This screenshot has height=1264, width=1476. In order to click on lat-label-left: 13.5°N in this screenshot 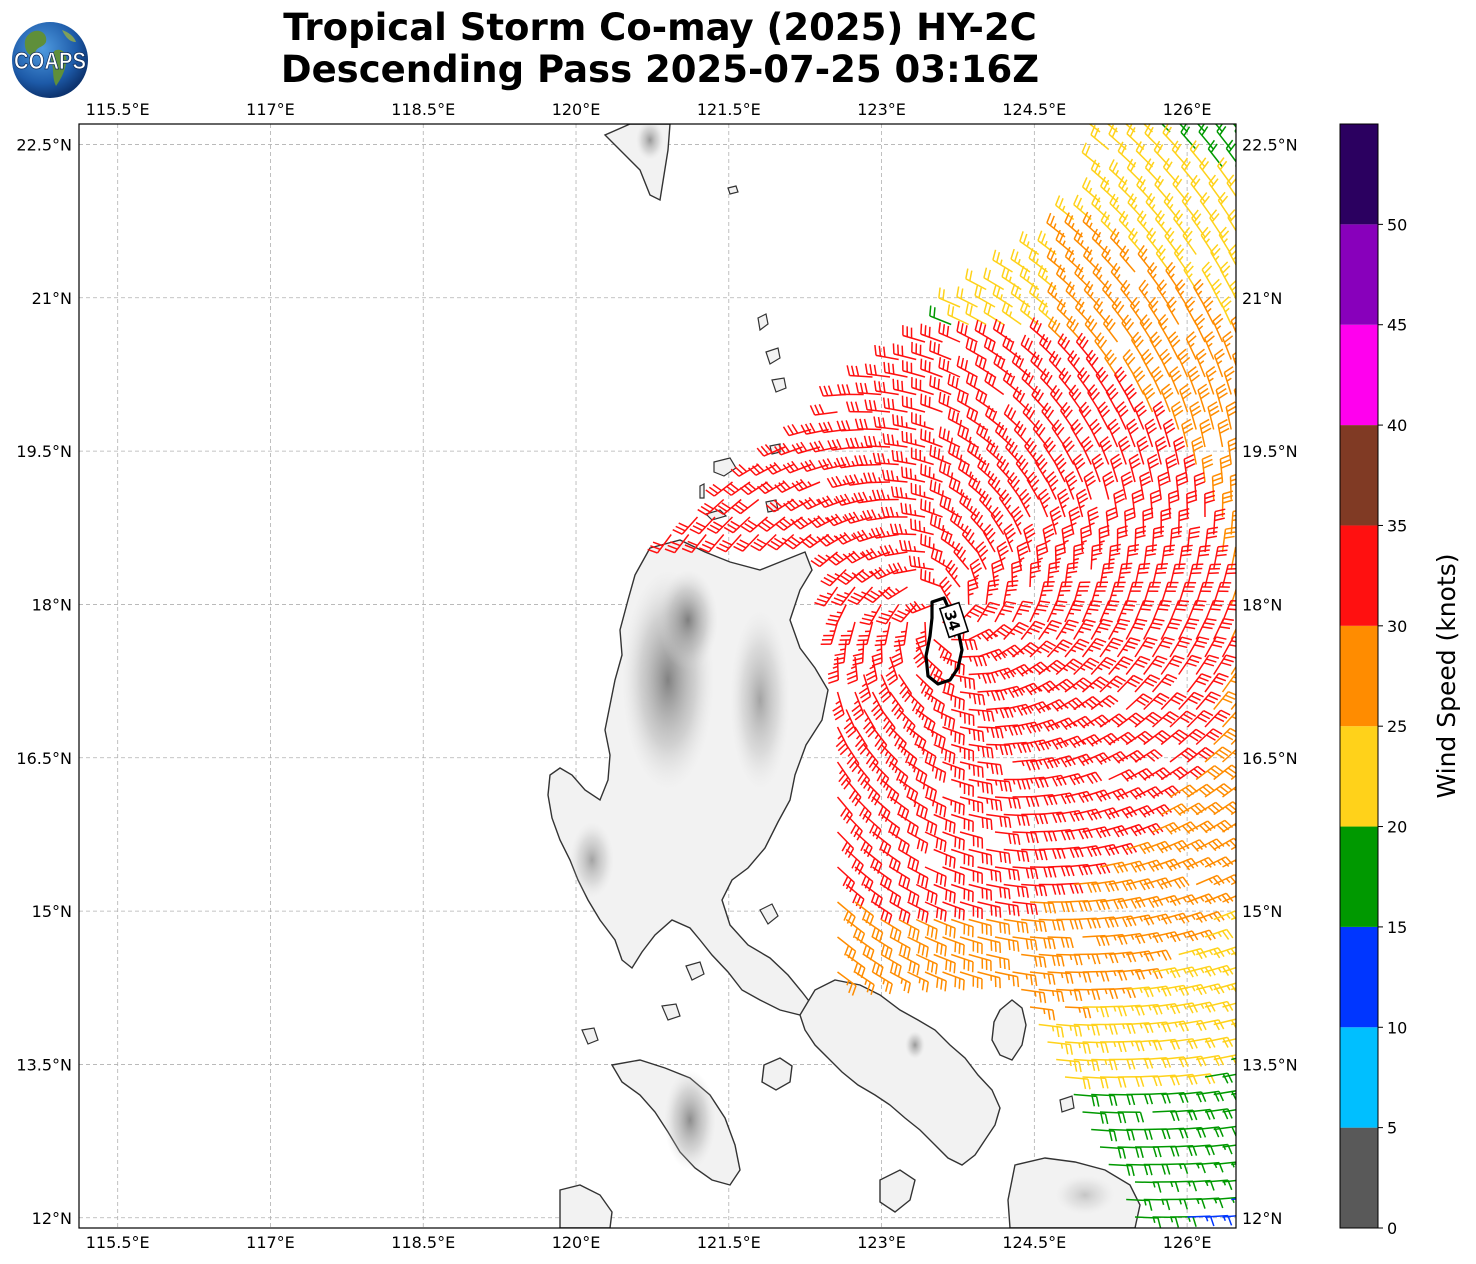, I will do `click(44, 1064)`.